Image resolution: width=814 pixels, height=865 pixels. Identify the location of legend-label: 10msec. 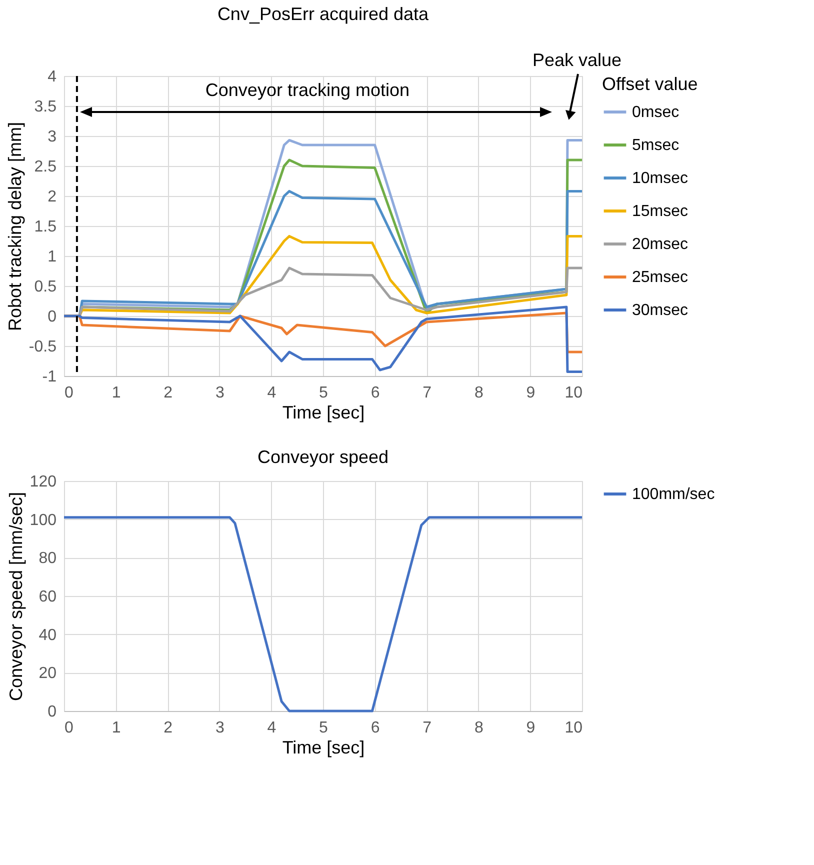
(660, 178).